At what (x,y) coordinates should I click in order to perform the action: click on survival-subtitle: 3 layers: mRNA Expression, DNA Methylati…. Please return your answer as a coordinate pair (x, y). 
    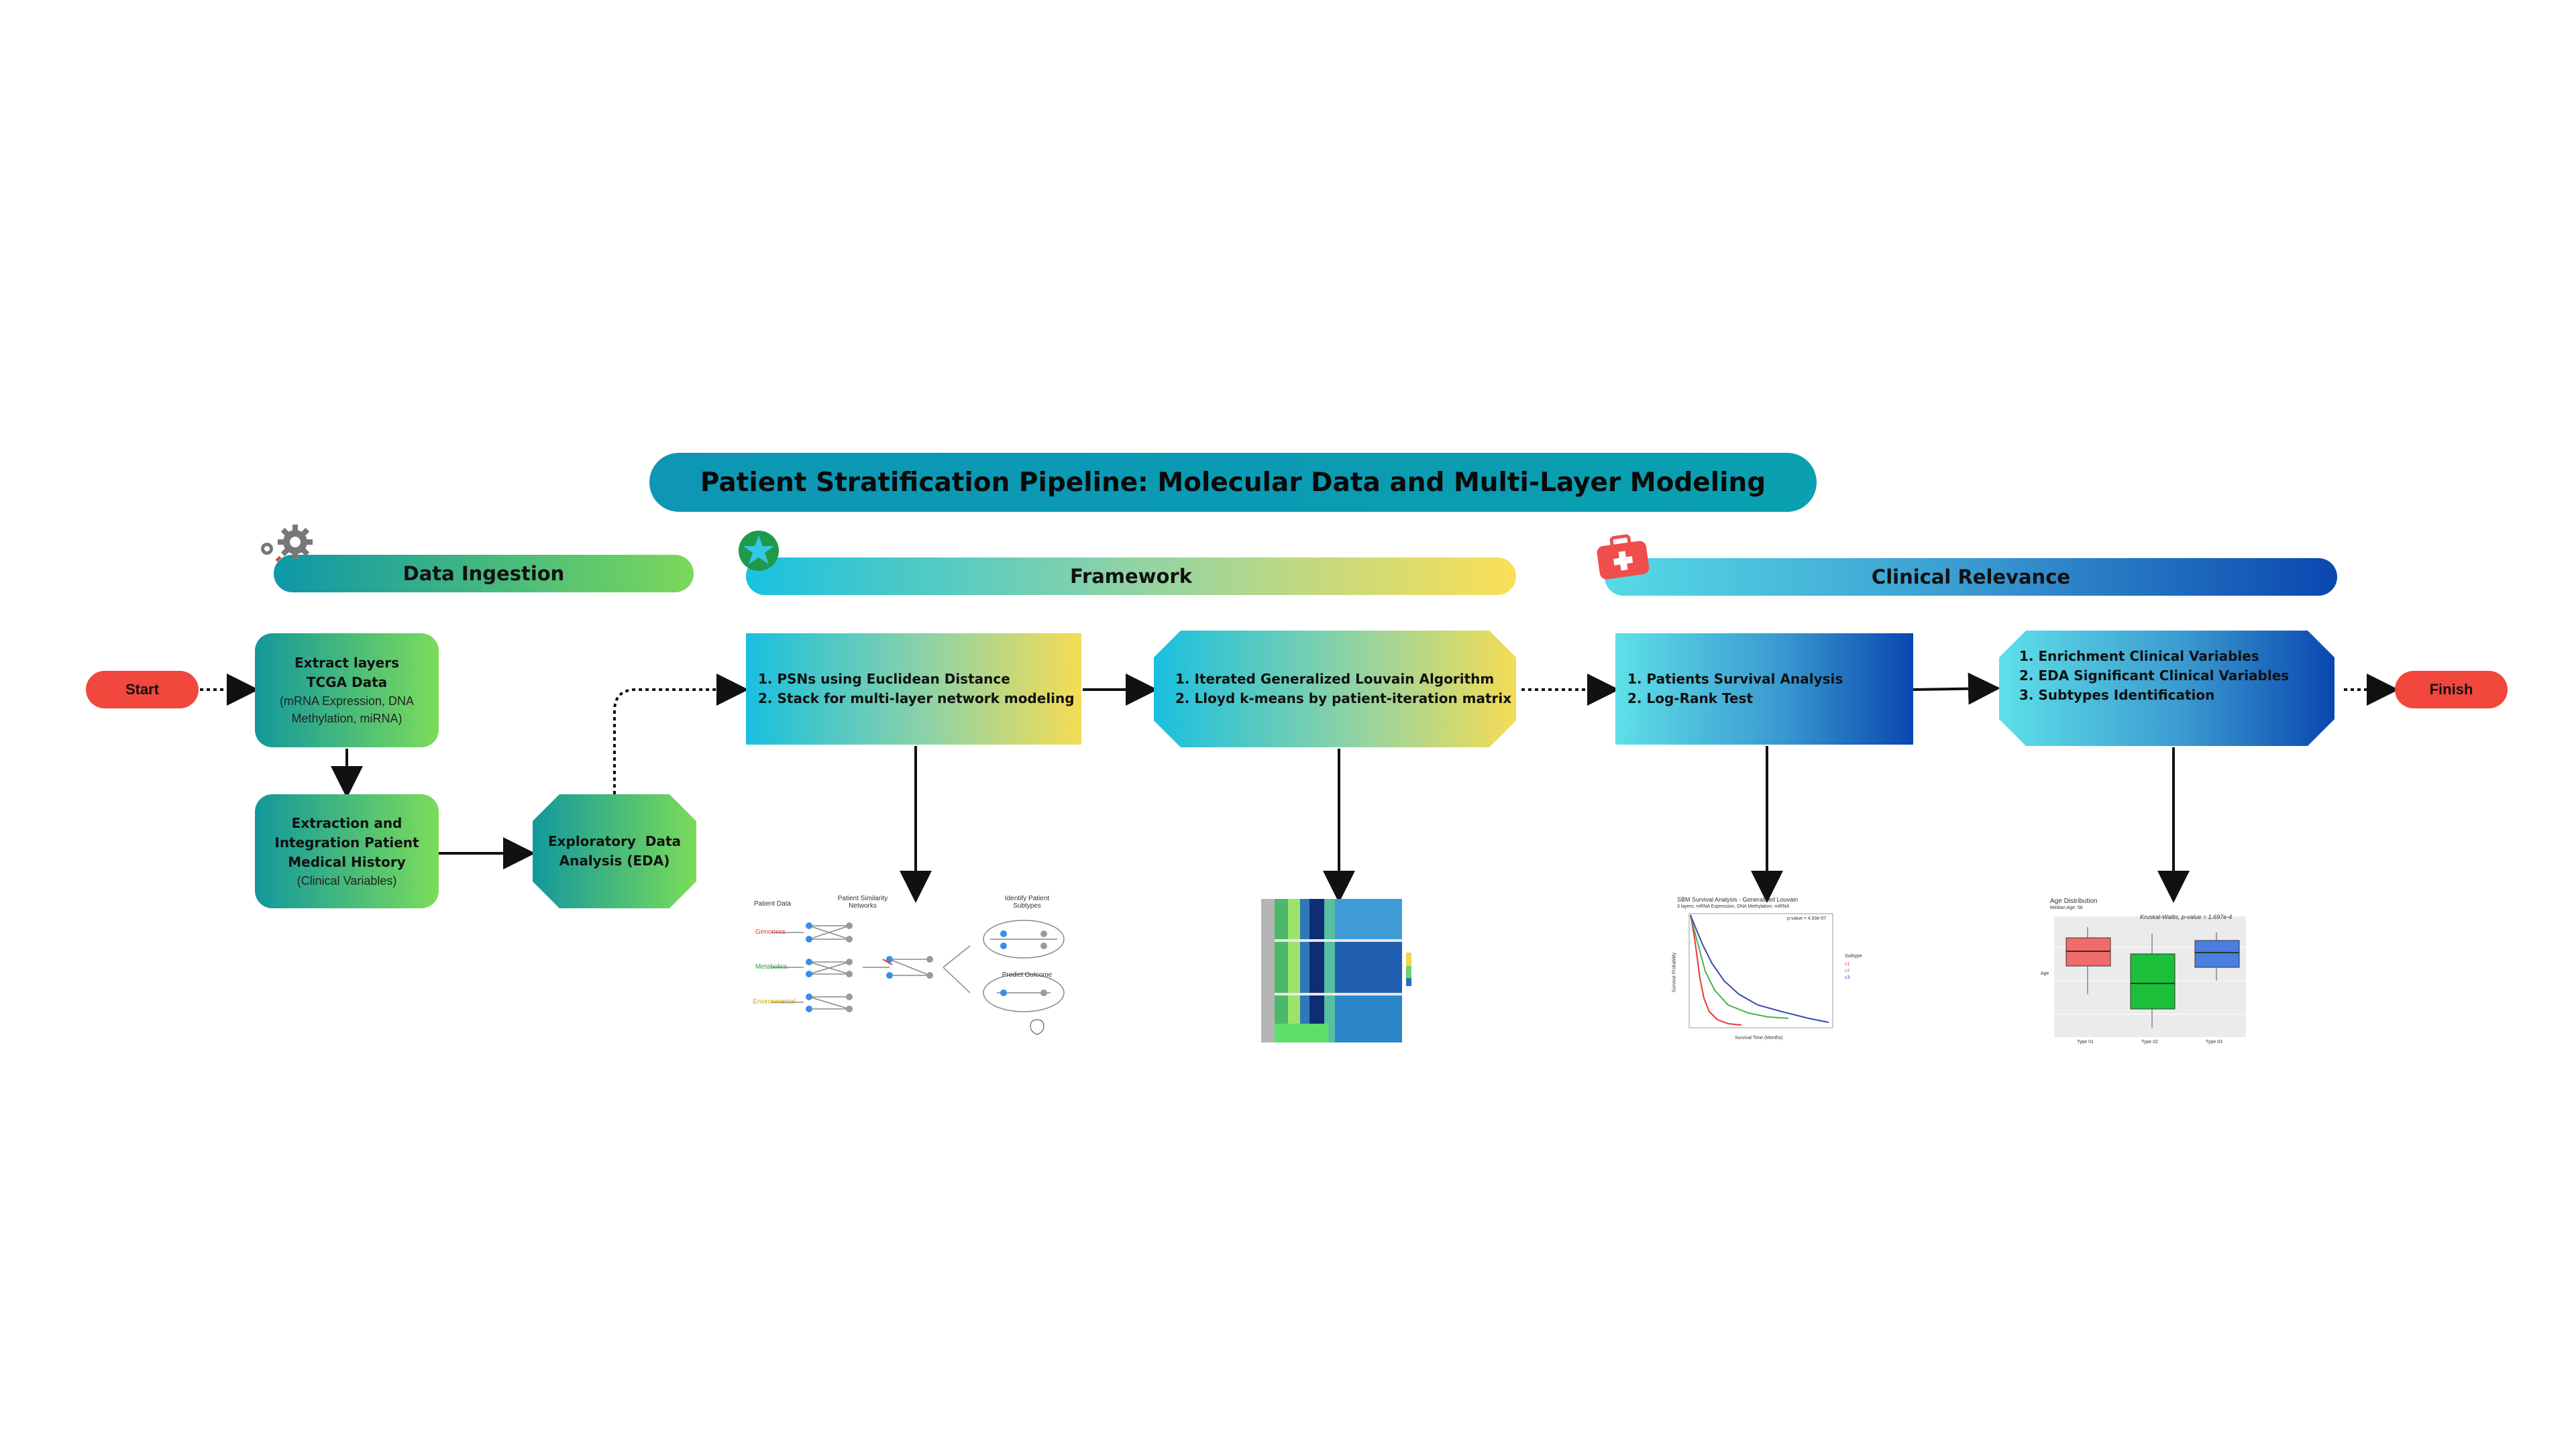
    Looking at the image, I should click on (1733, 906).